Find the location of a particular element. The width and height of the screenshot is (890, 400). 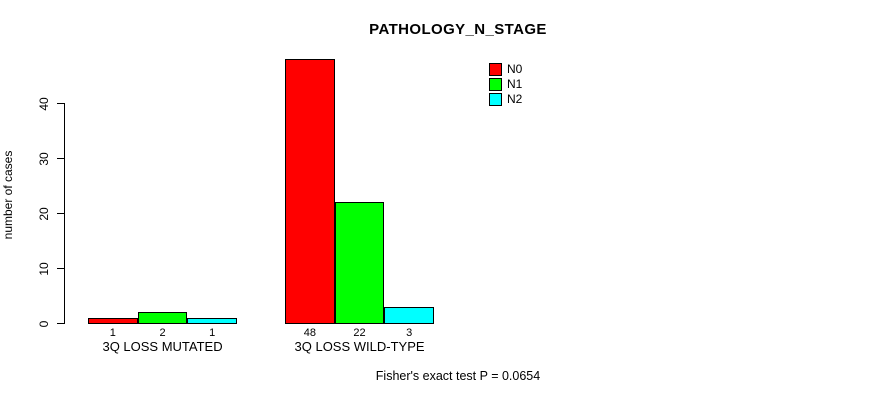

y-tick-label: 20 is located at coordinates (44, 213).